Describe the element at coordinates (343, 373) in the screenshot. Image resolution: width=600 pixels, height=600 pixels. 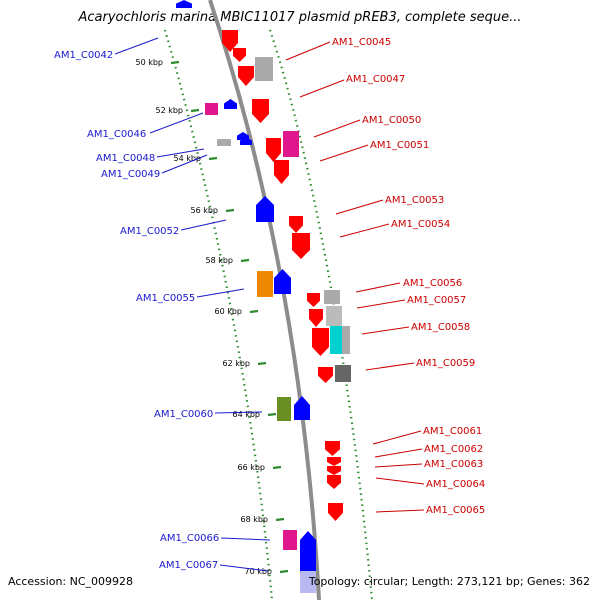
I see `am1-c0059-feature` at that location.